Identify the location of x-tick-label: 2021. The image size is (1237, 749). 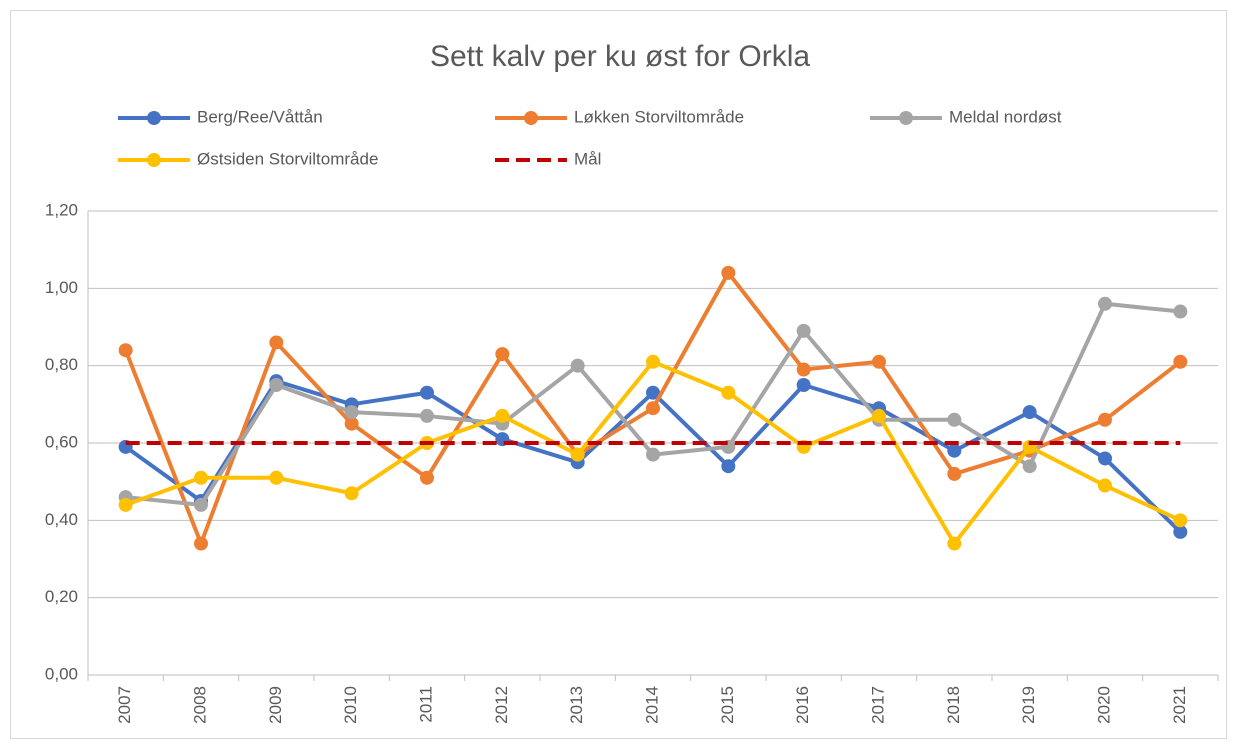
(1179, 705).